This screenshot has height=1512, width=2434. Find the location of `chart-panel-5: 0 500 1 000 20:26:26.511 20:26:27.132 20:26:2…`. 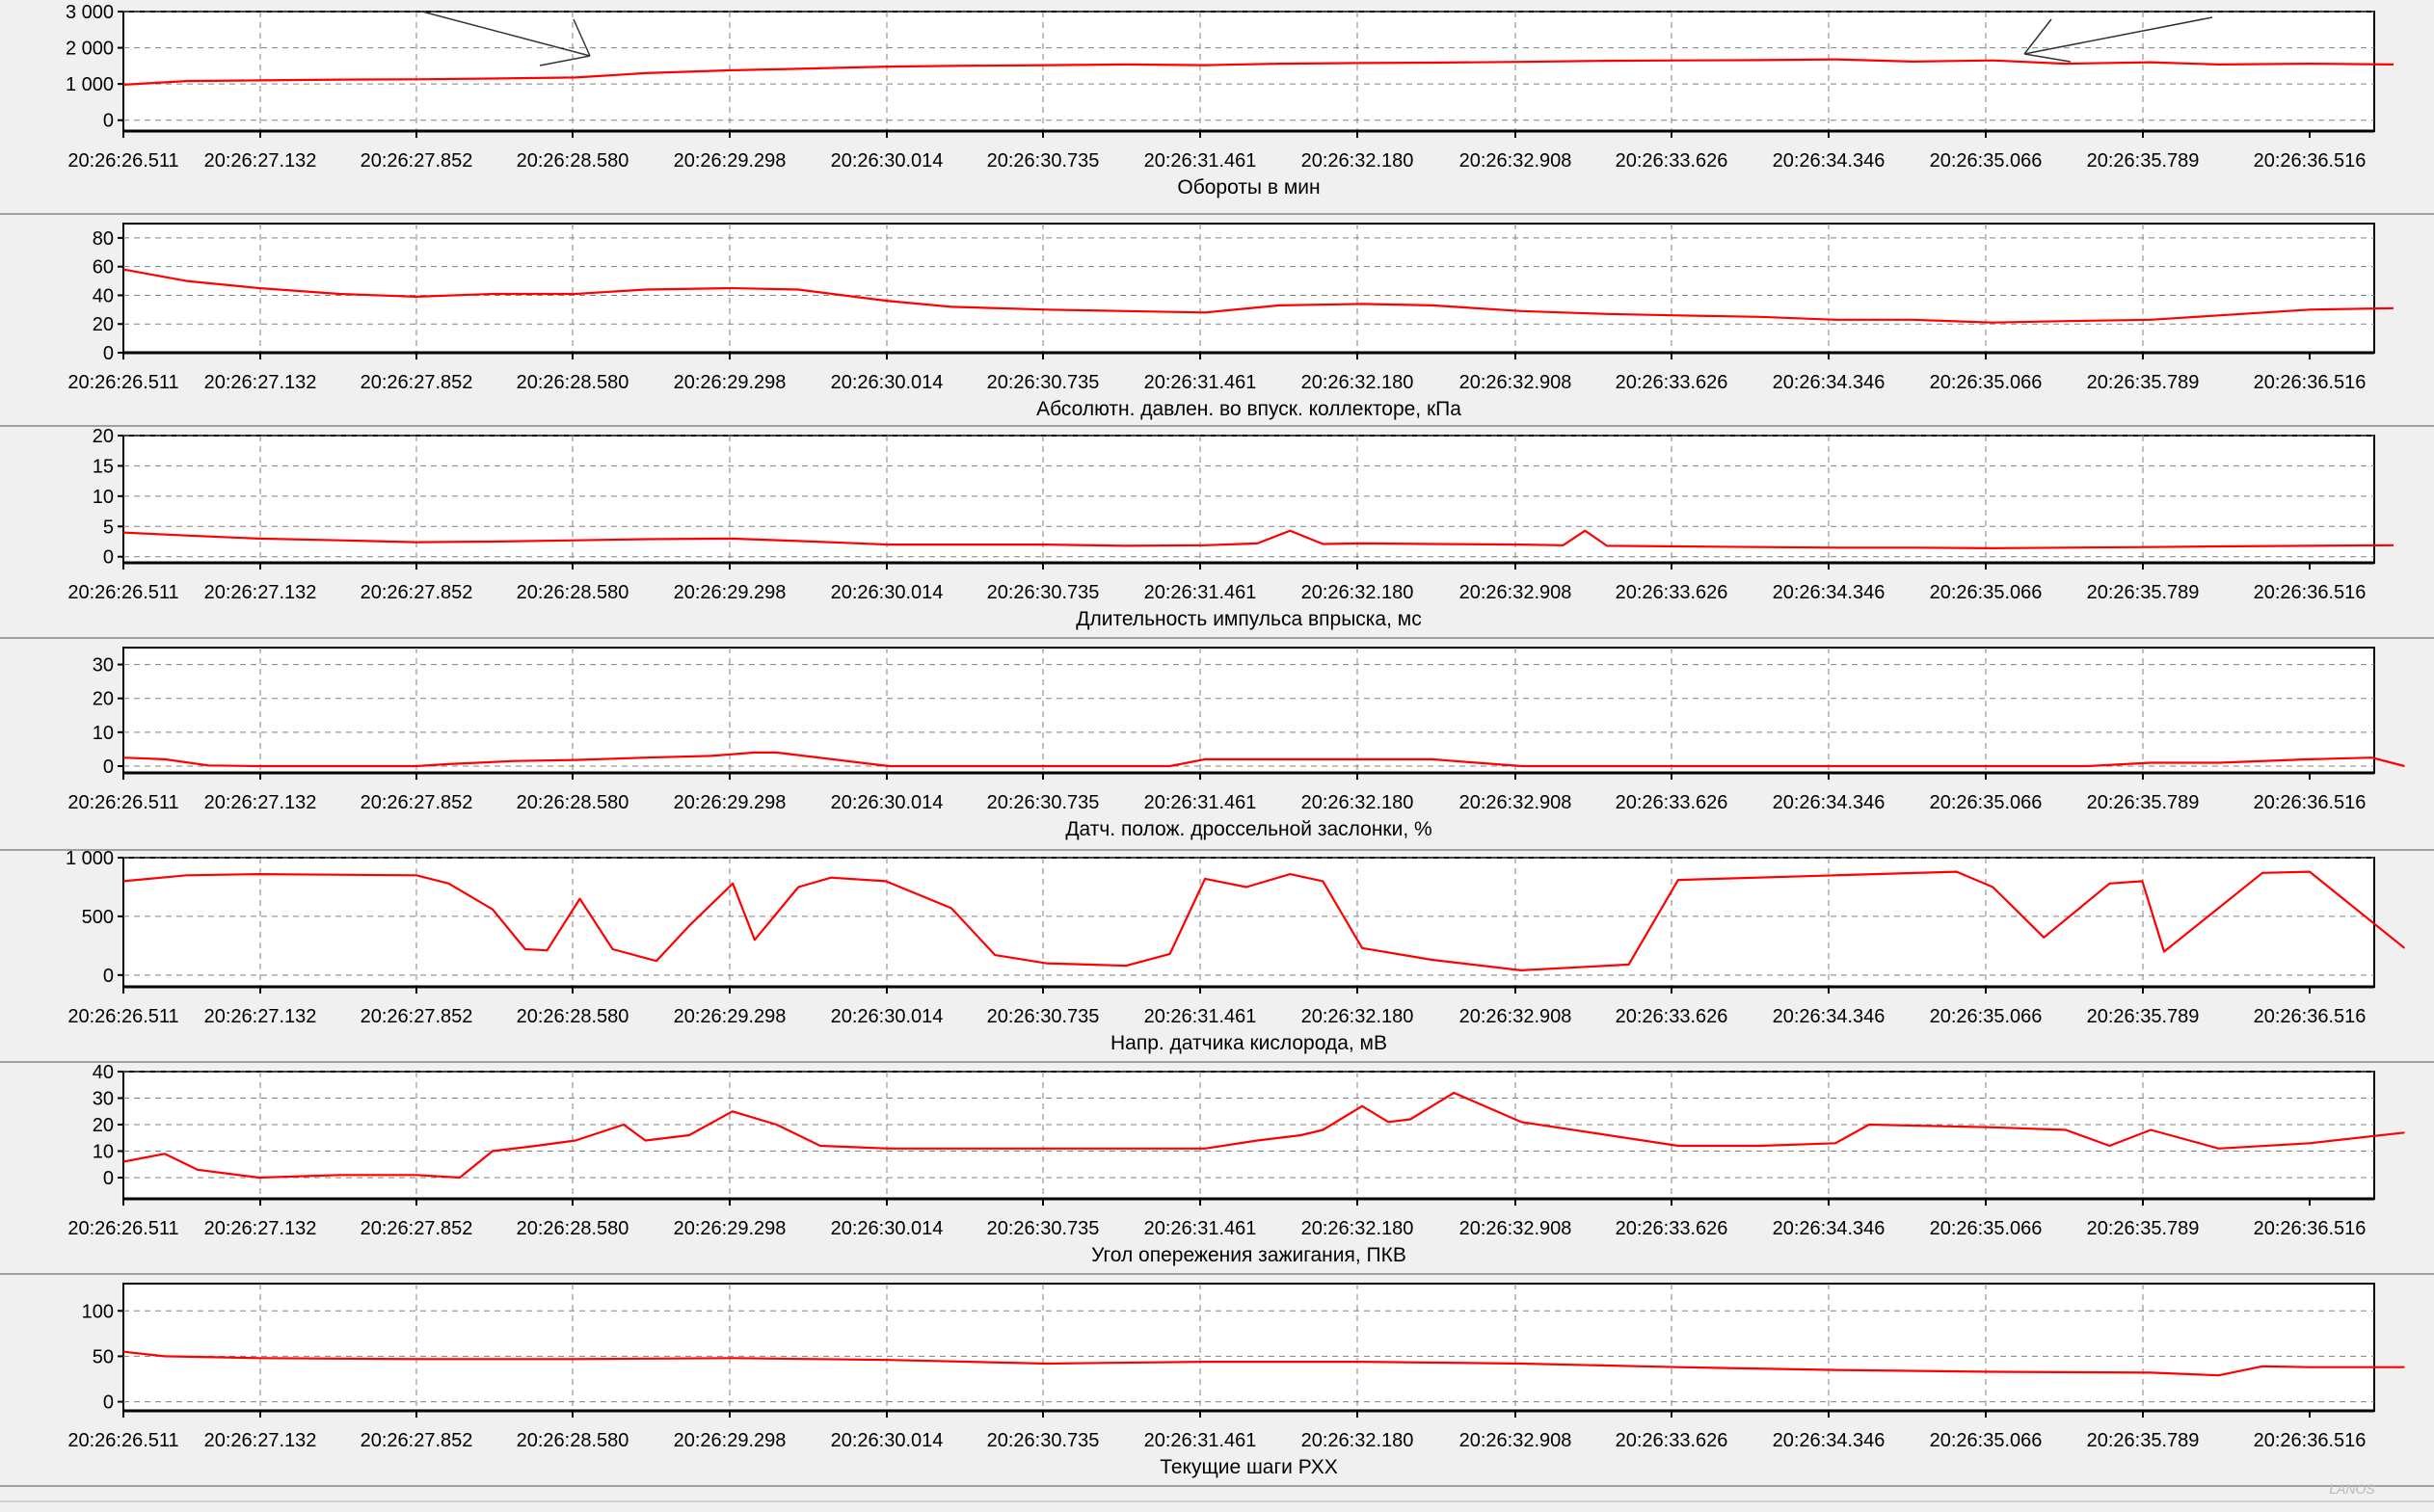

chart-panel-5: 0 500 1 000 20:26:26.511 20:26:27.132 20:26:2… is located at coordinates (1236, 951).